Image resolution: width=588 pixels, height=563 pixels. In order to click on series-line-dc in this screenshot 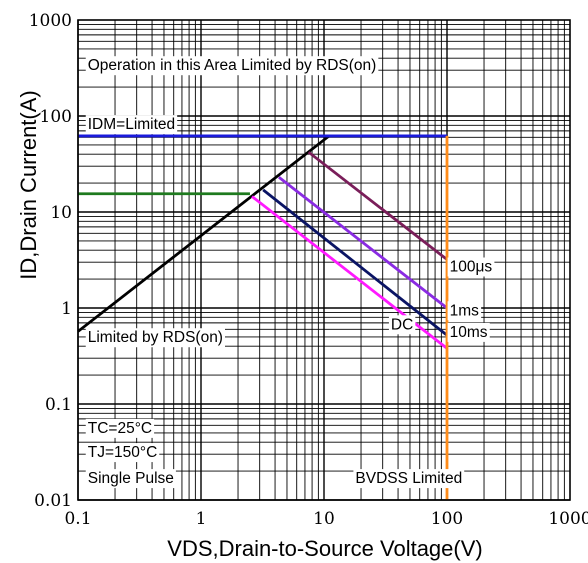, I will do `click(355, 262)`.